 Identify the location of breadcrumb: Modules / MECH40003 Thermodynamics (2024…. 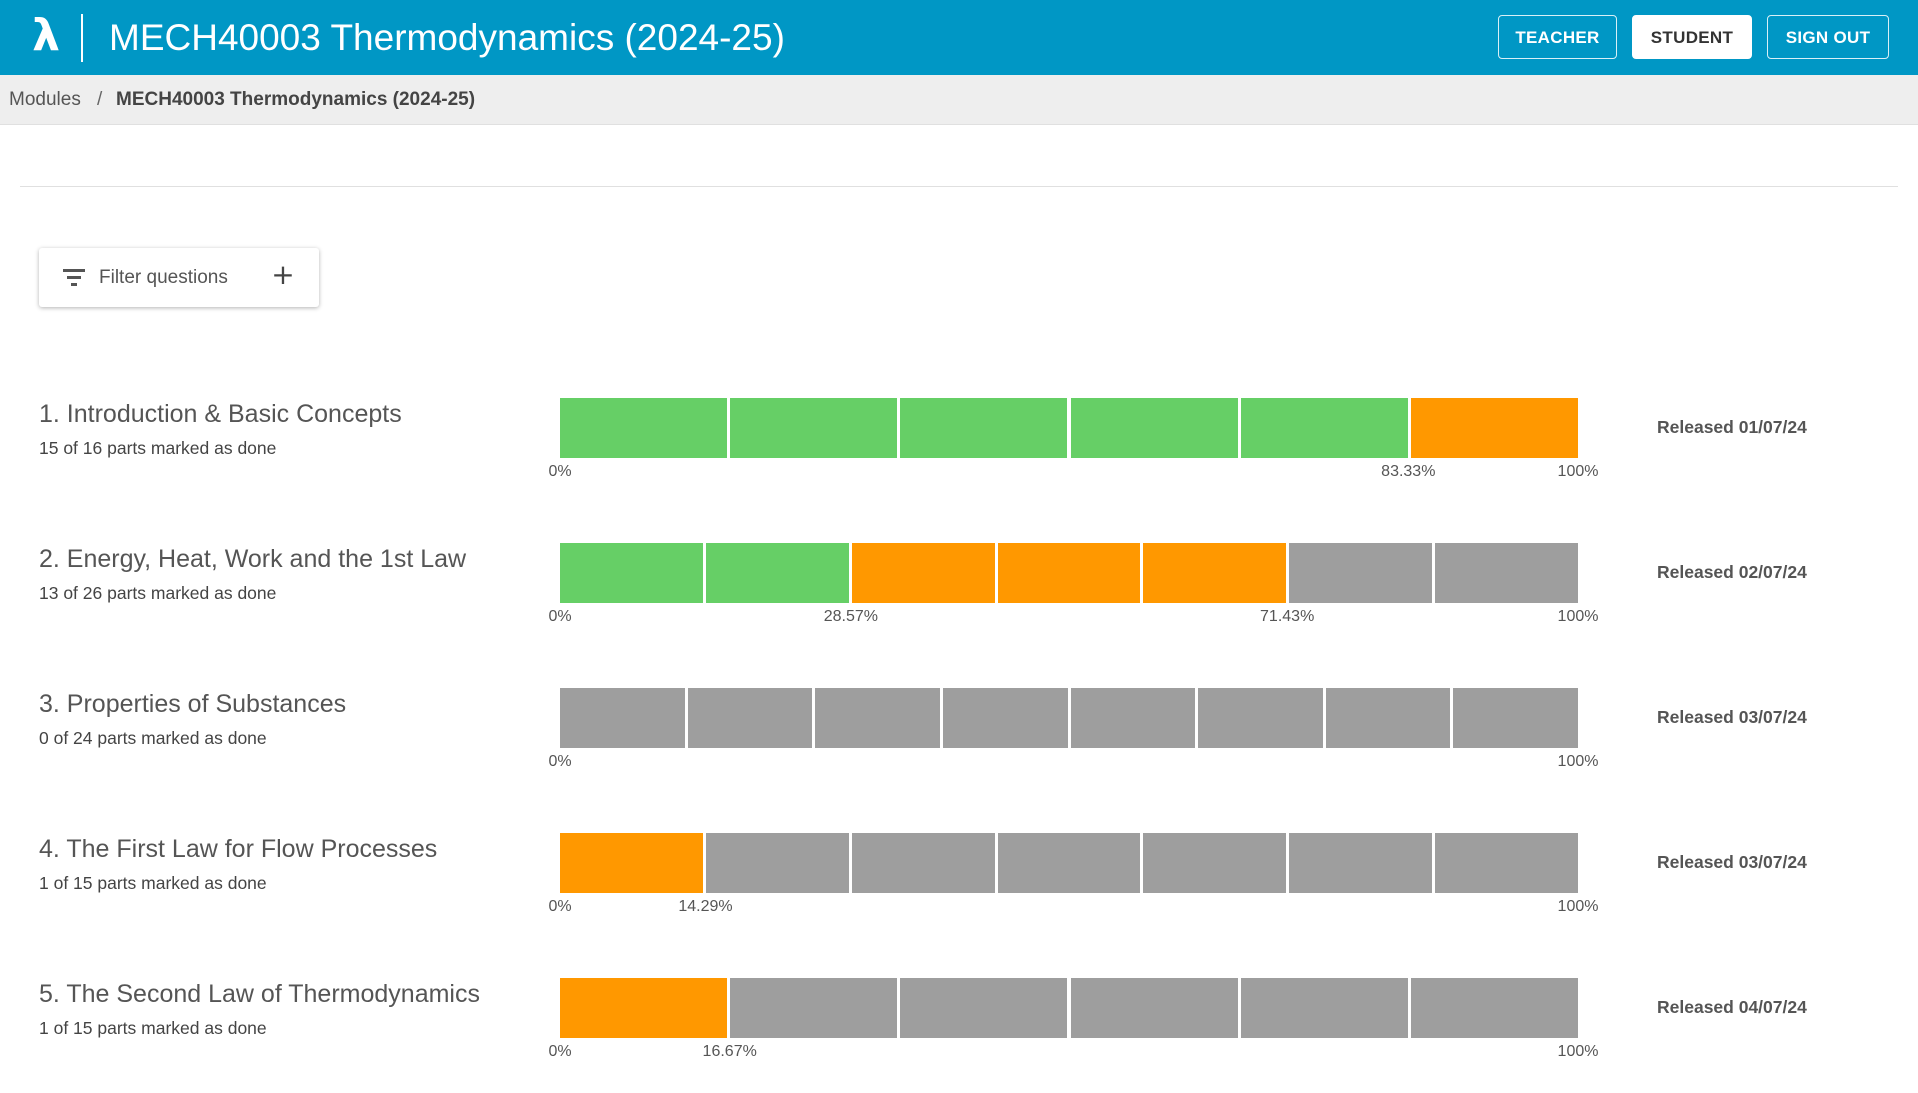
(959, 100).